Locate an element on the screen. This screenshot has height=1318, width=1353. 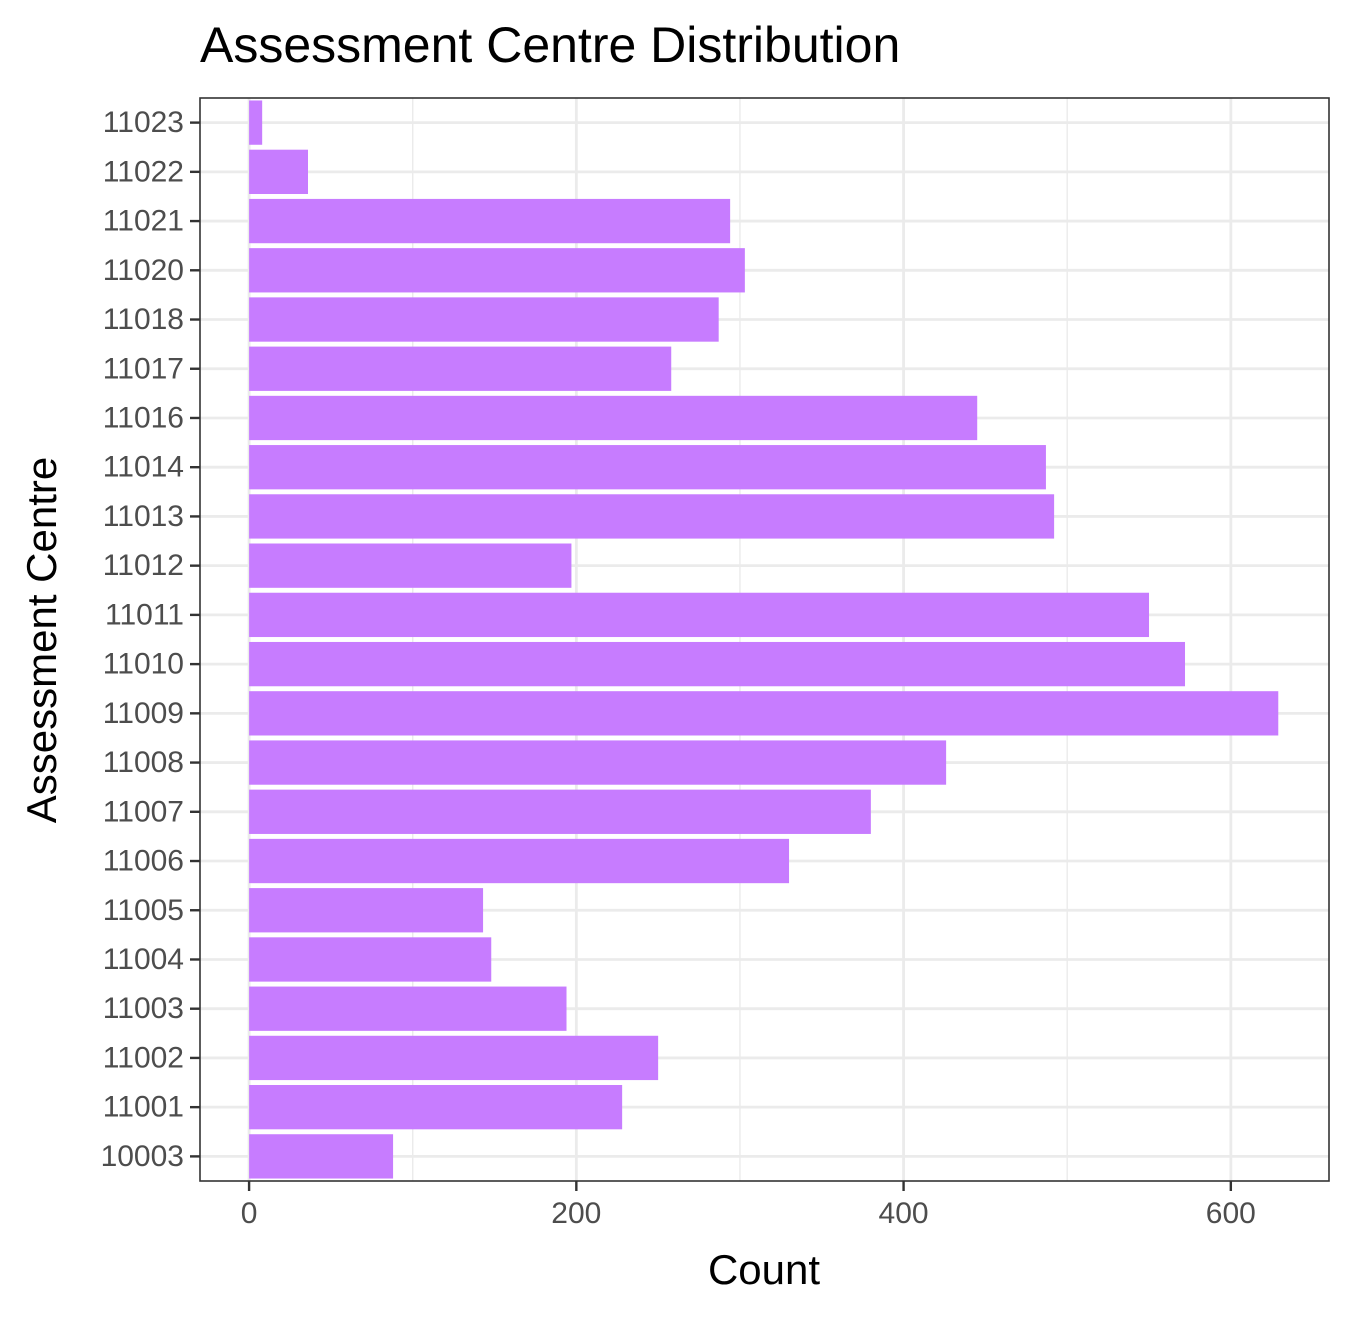
y-tick-label: 11013 is located at coordinates (143, 516).